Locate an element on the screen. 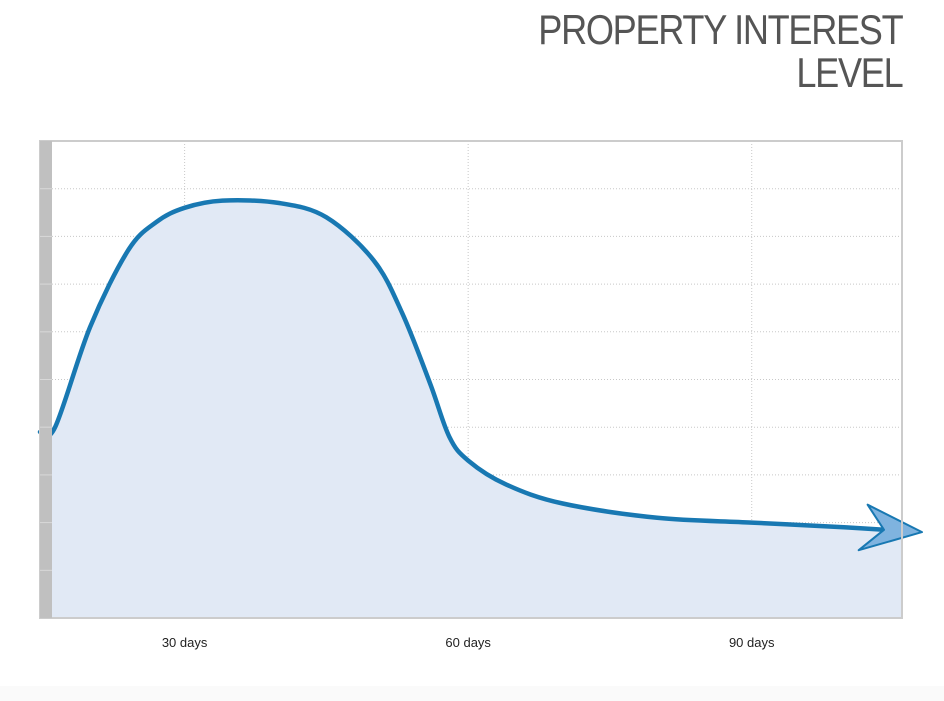 This screenshot has width=944, height=701. chart-title: PROPERTY INTEREST LEVEL is located at coordinates (720, 51).